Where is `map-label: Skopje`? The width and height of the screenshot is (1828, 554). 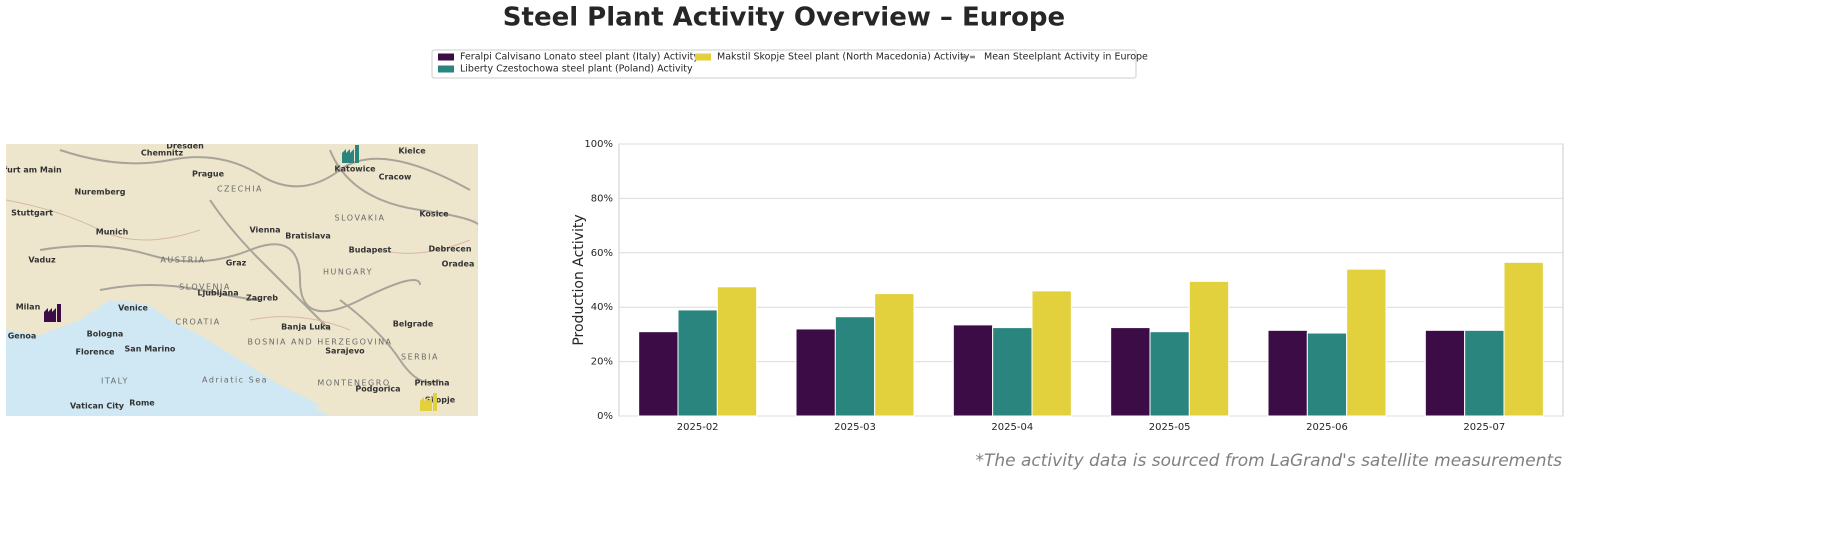 map-label: Skopje is located at coordinates (440, 400).